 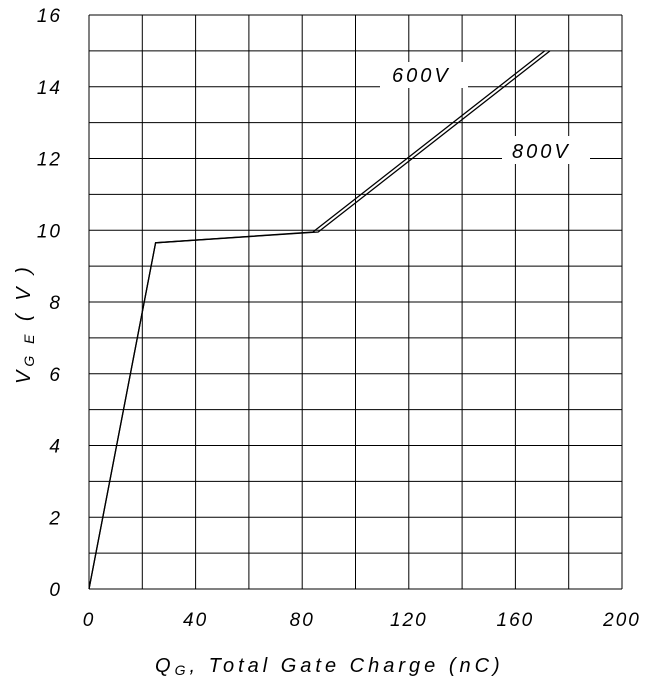 I want to click on y-axis-title-sub: G E, so click(x=29, y=349).